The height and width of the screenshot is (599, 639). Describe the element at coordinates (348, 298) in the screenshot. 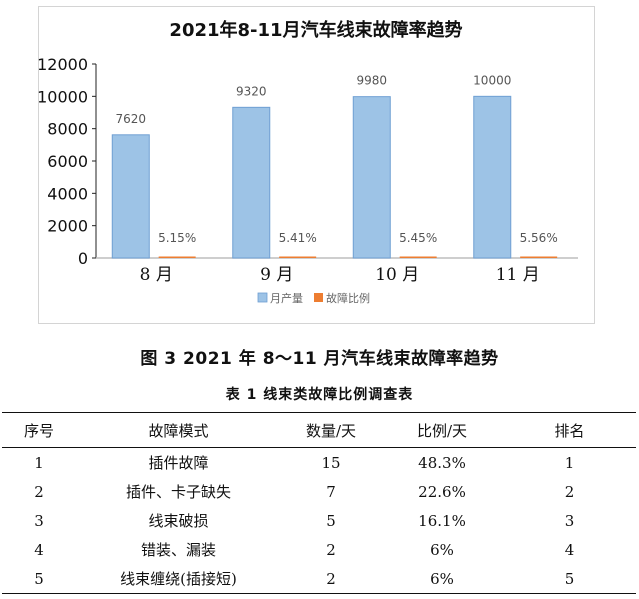

I see `legend-label-fault-ratio: 故障比例` at that location.